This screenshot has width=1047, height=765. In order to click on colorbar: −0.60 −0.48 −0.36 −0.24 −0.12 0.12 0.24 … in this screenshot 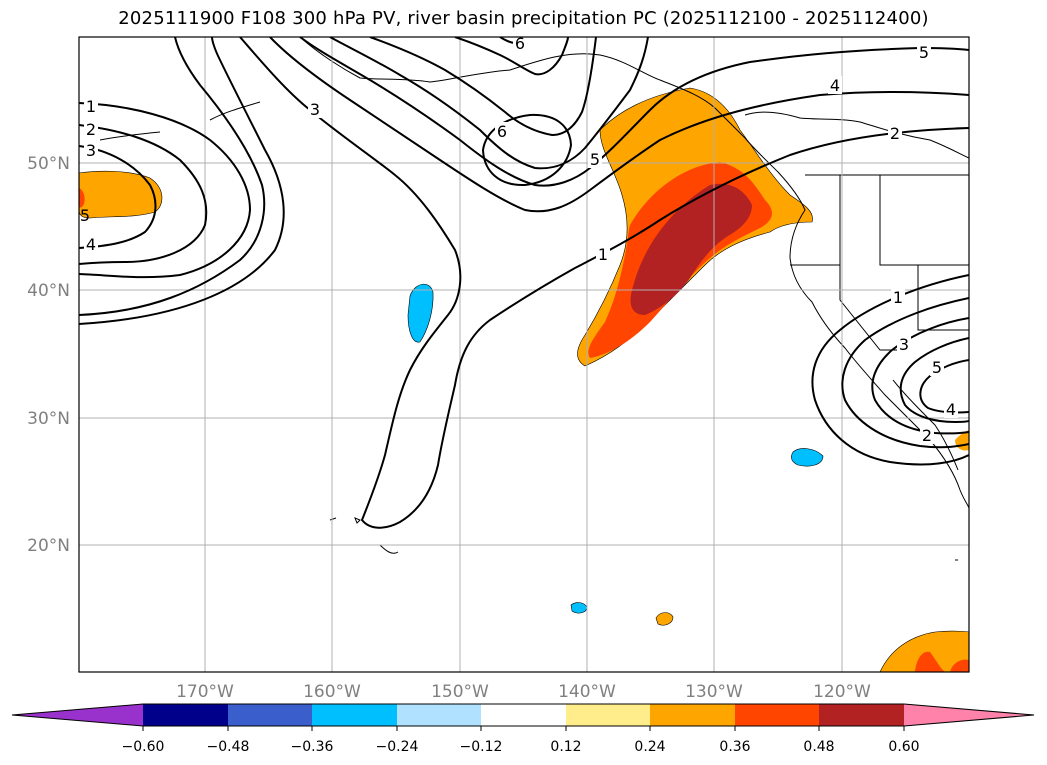, I will do `click(523, 729)`.